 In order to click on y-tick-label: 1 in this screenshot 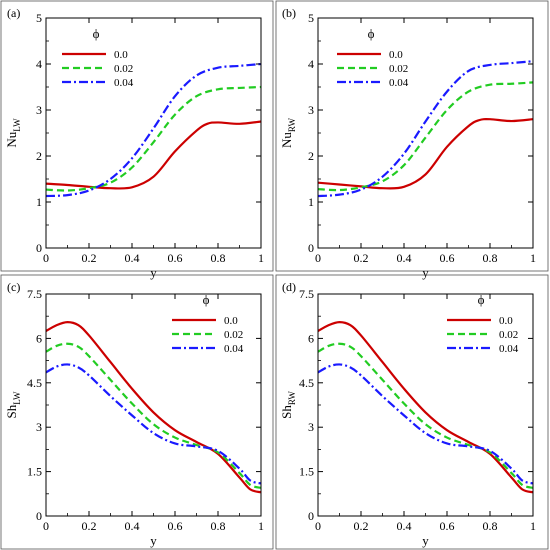, I will do `click(39, 202)`.